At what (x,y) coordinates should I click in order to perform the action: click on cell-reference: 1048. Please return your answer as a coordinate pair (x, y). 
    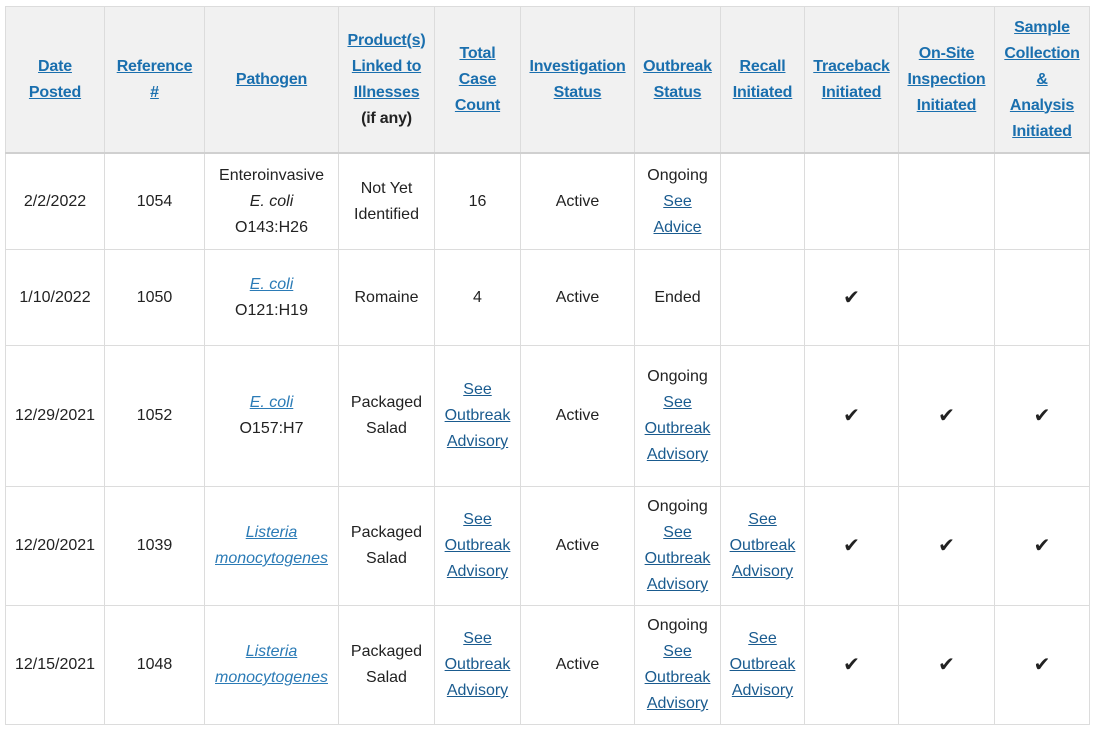
    Looking at the image, I should click on (154, 665).